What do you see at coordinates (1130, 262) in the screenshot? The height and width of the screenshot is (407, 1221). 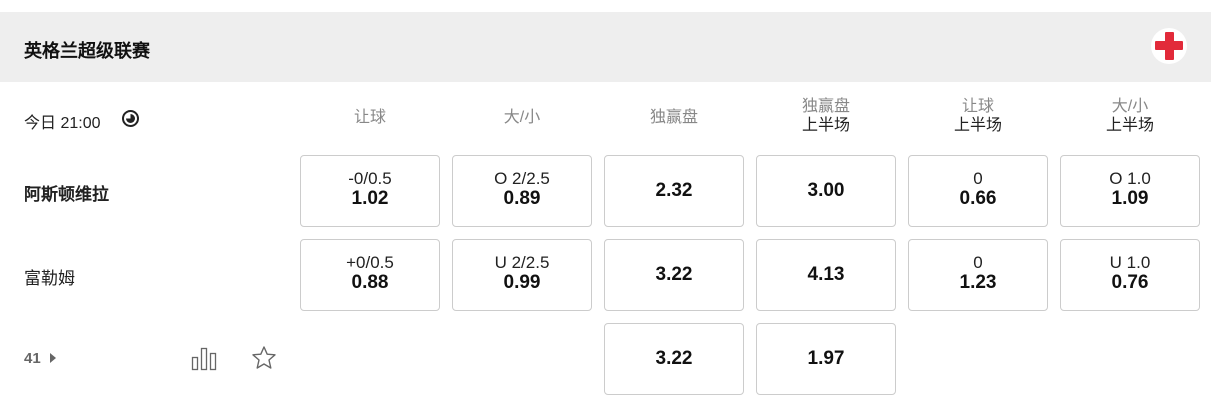 I see `odds-line: U 1.0` at bounding box center [1130, 262].